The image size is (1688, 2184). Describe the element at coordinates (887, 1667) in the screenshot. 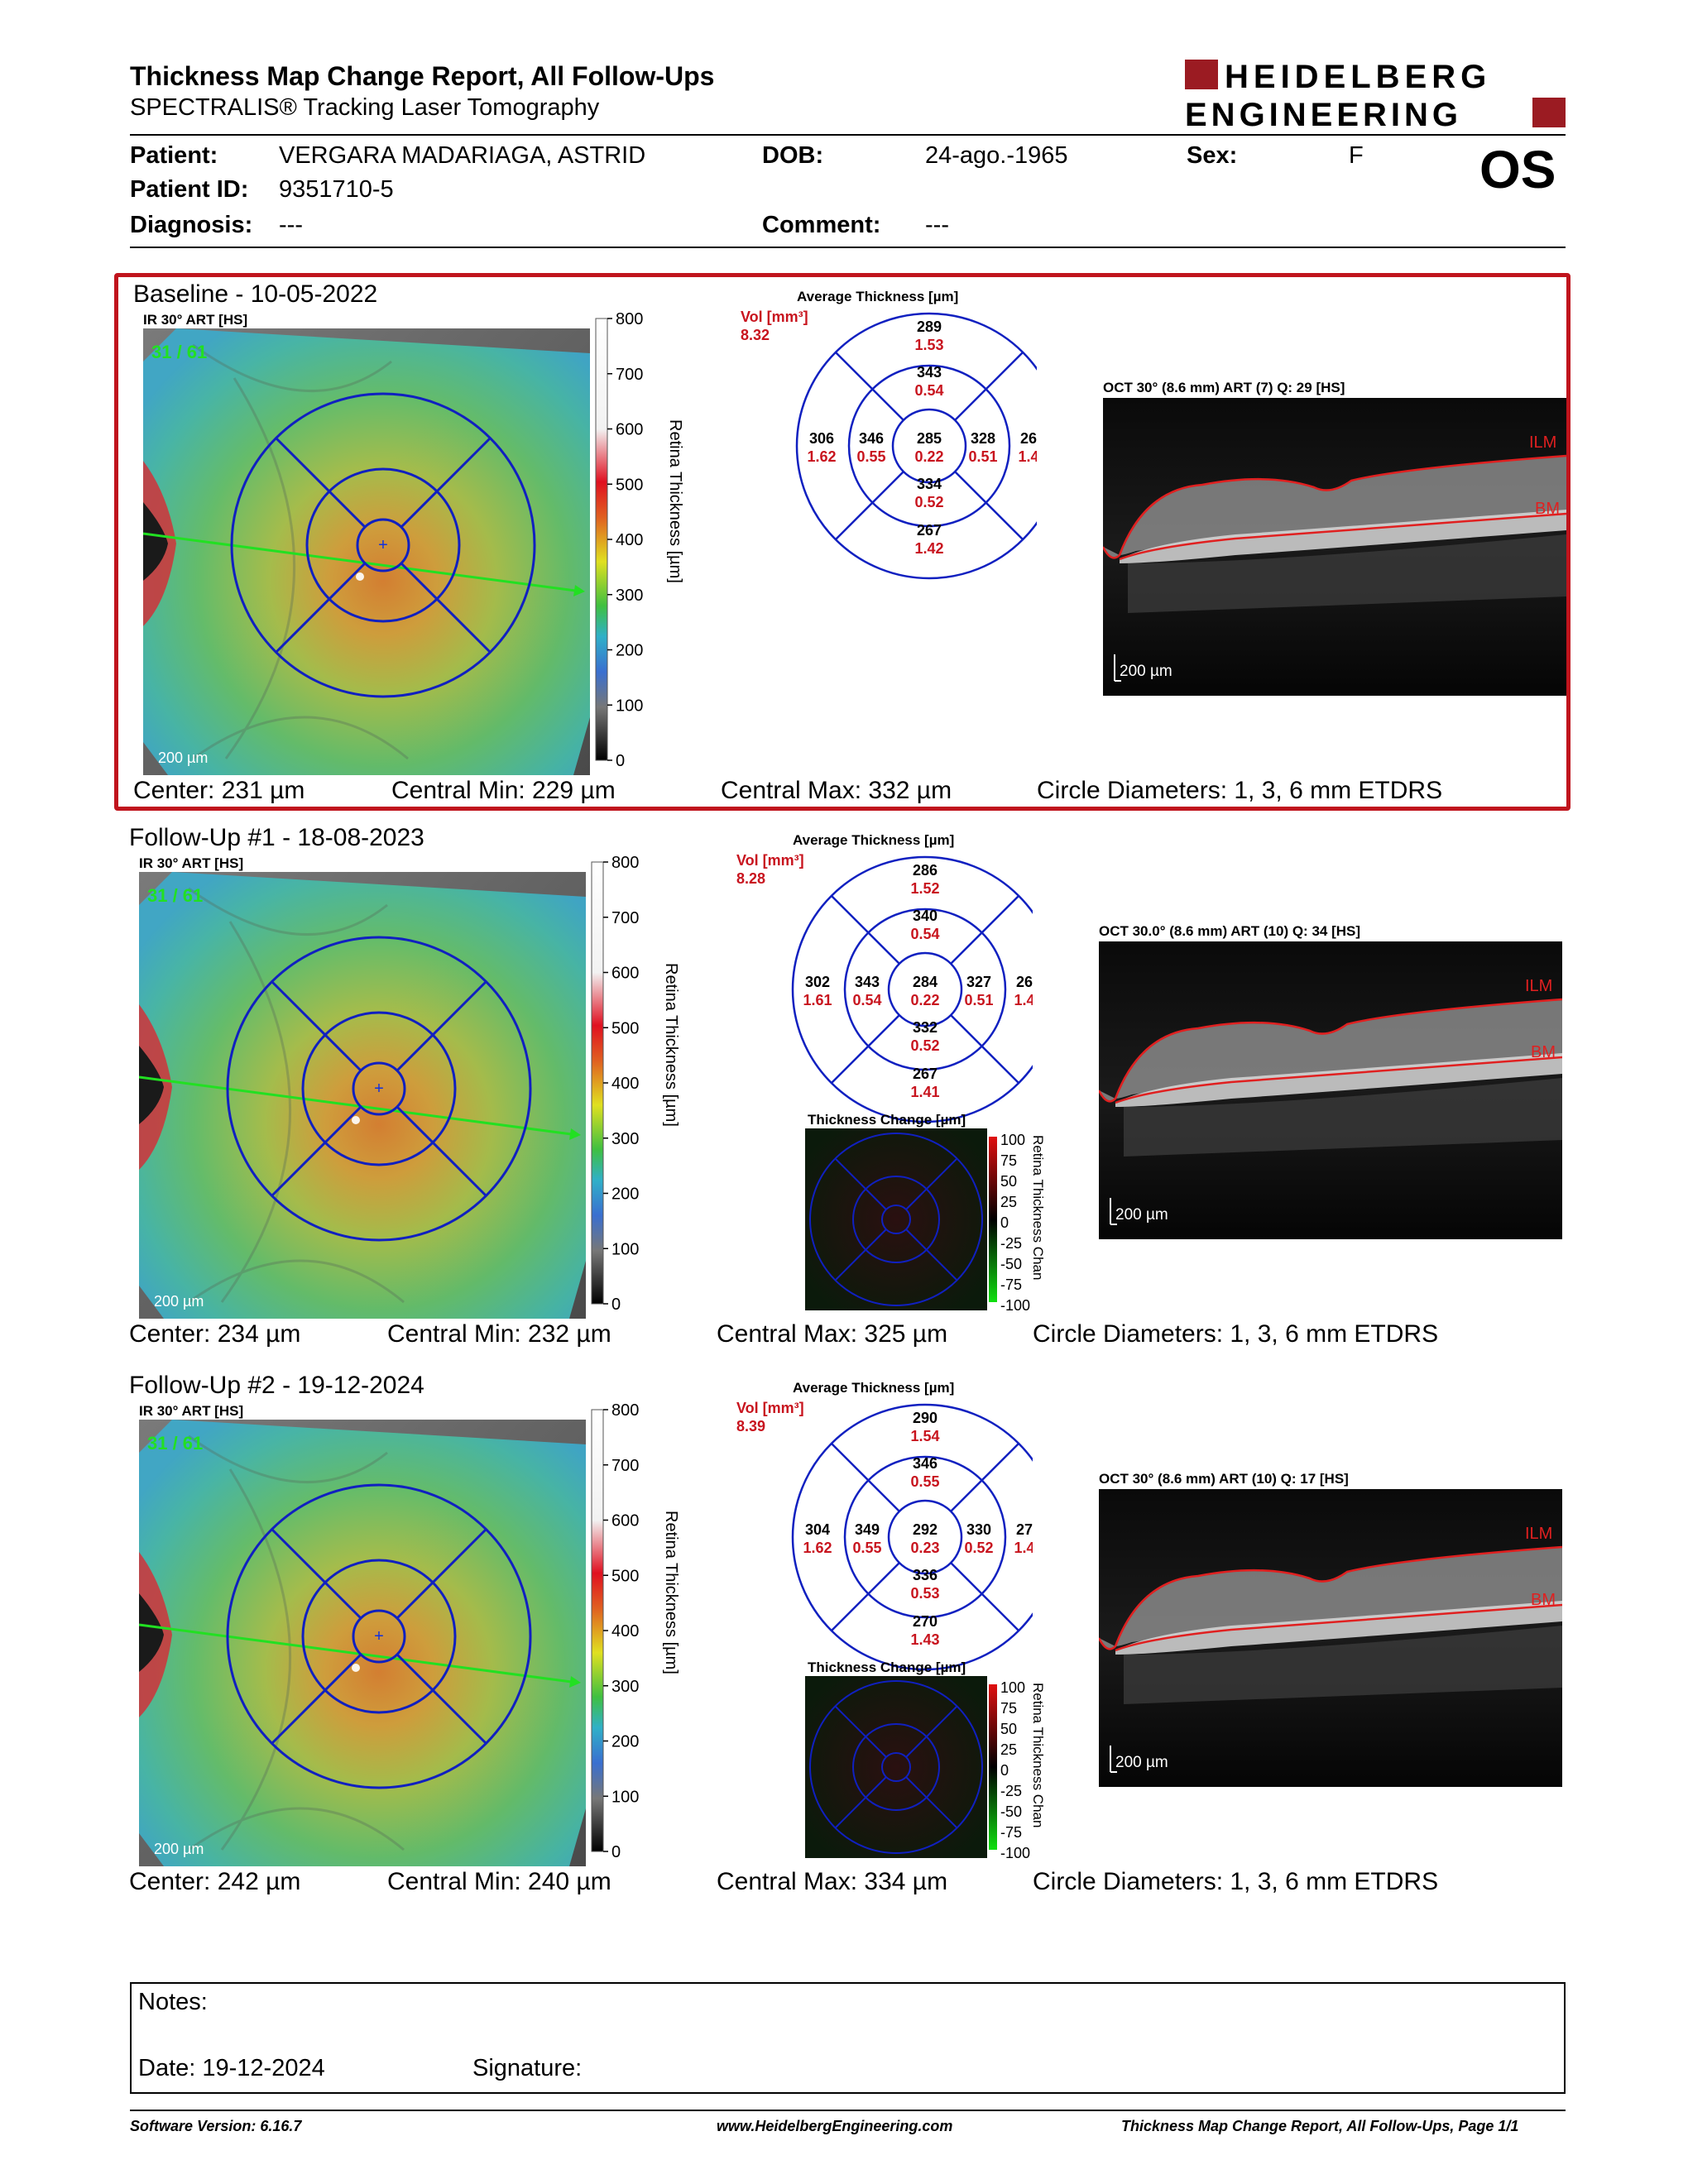

I see `thickness-change-title: Thickness Change [µm]` at that location.